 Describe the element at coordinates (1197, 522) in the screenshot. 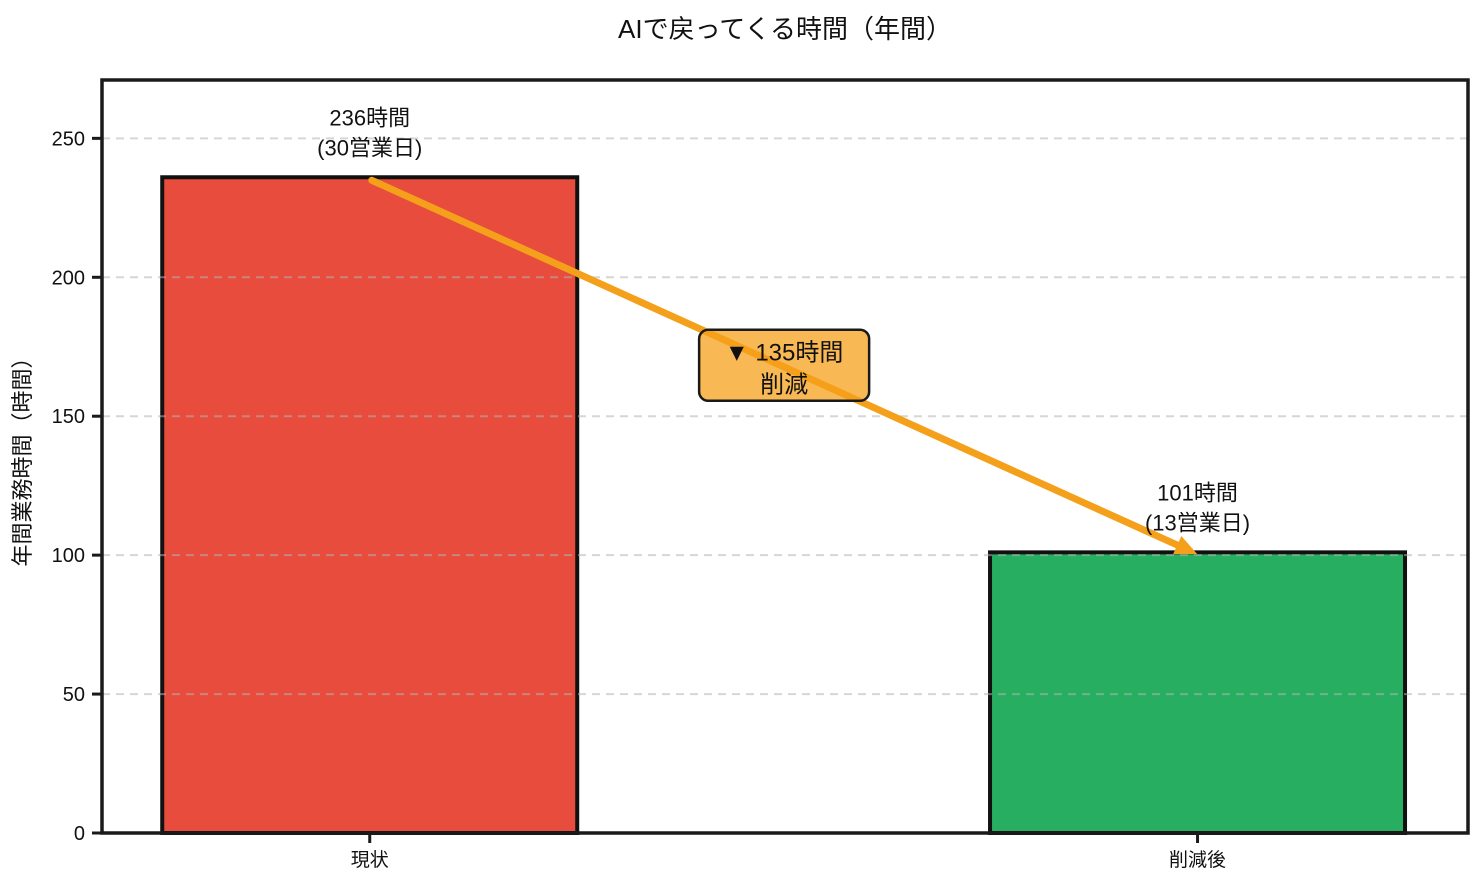

I see `bar-value-sublabel-1: (13営業日)` at that location.